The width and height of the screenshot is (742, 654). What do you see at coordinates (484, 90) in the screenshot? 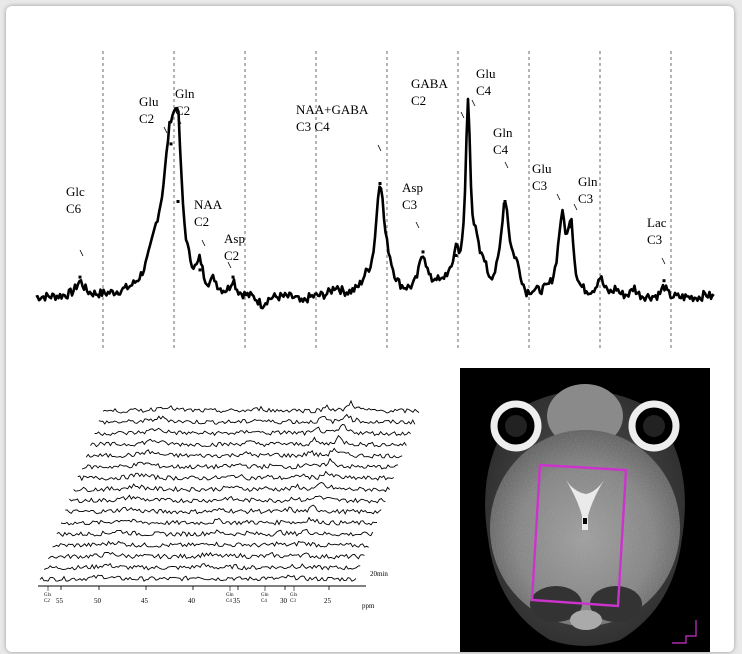
I see `peak-label-glu-c4-1: C4` at bounding box center [484, 90].